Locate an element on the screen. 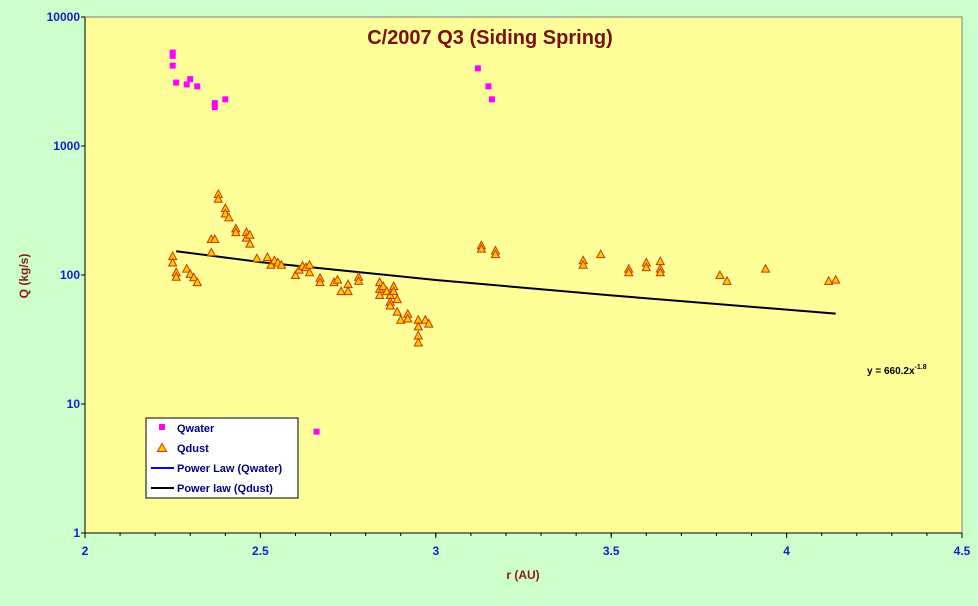  legend-label-powerlaw-water: Power Law (Qwater) is located at coordinates (229, 469).